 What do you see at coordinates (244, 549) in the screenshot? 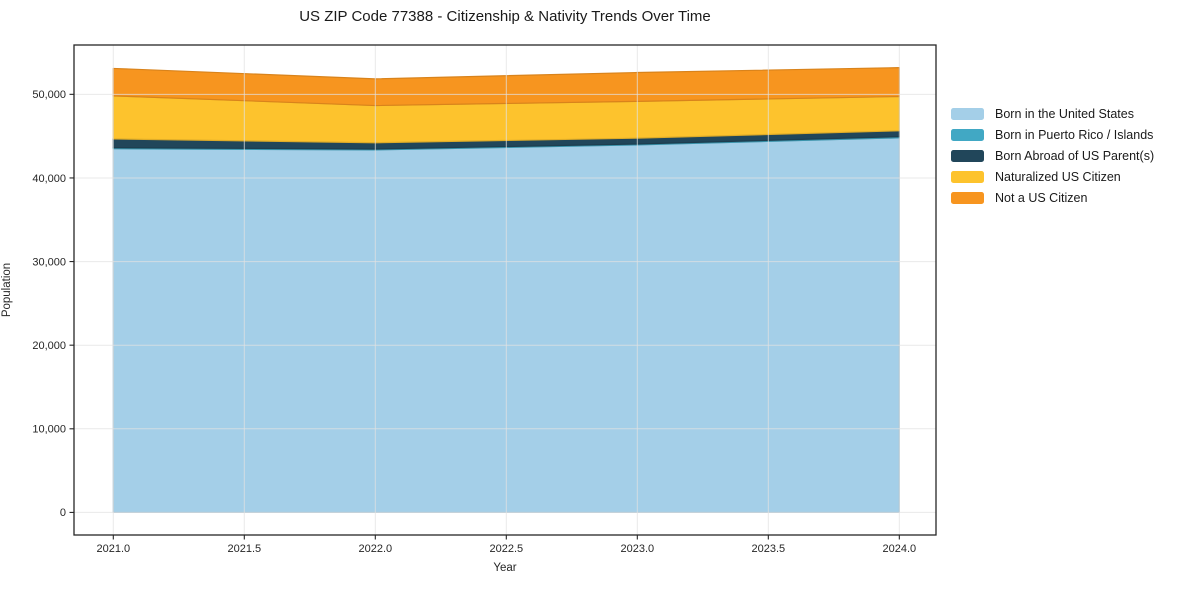
I see `x-tick-label: 2021.5` at bounding box center [244, 549].